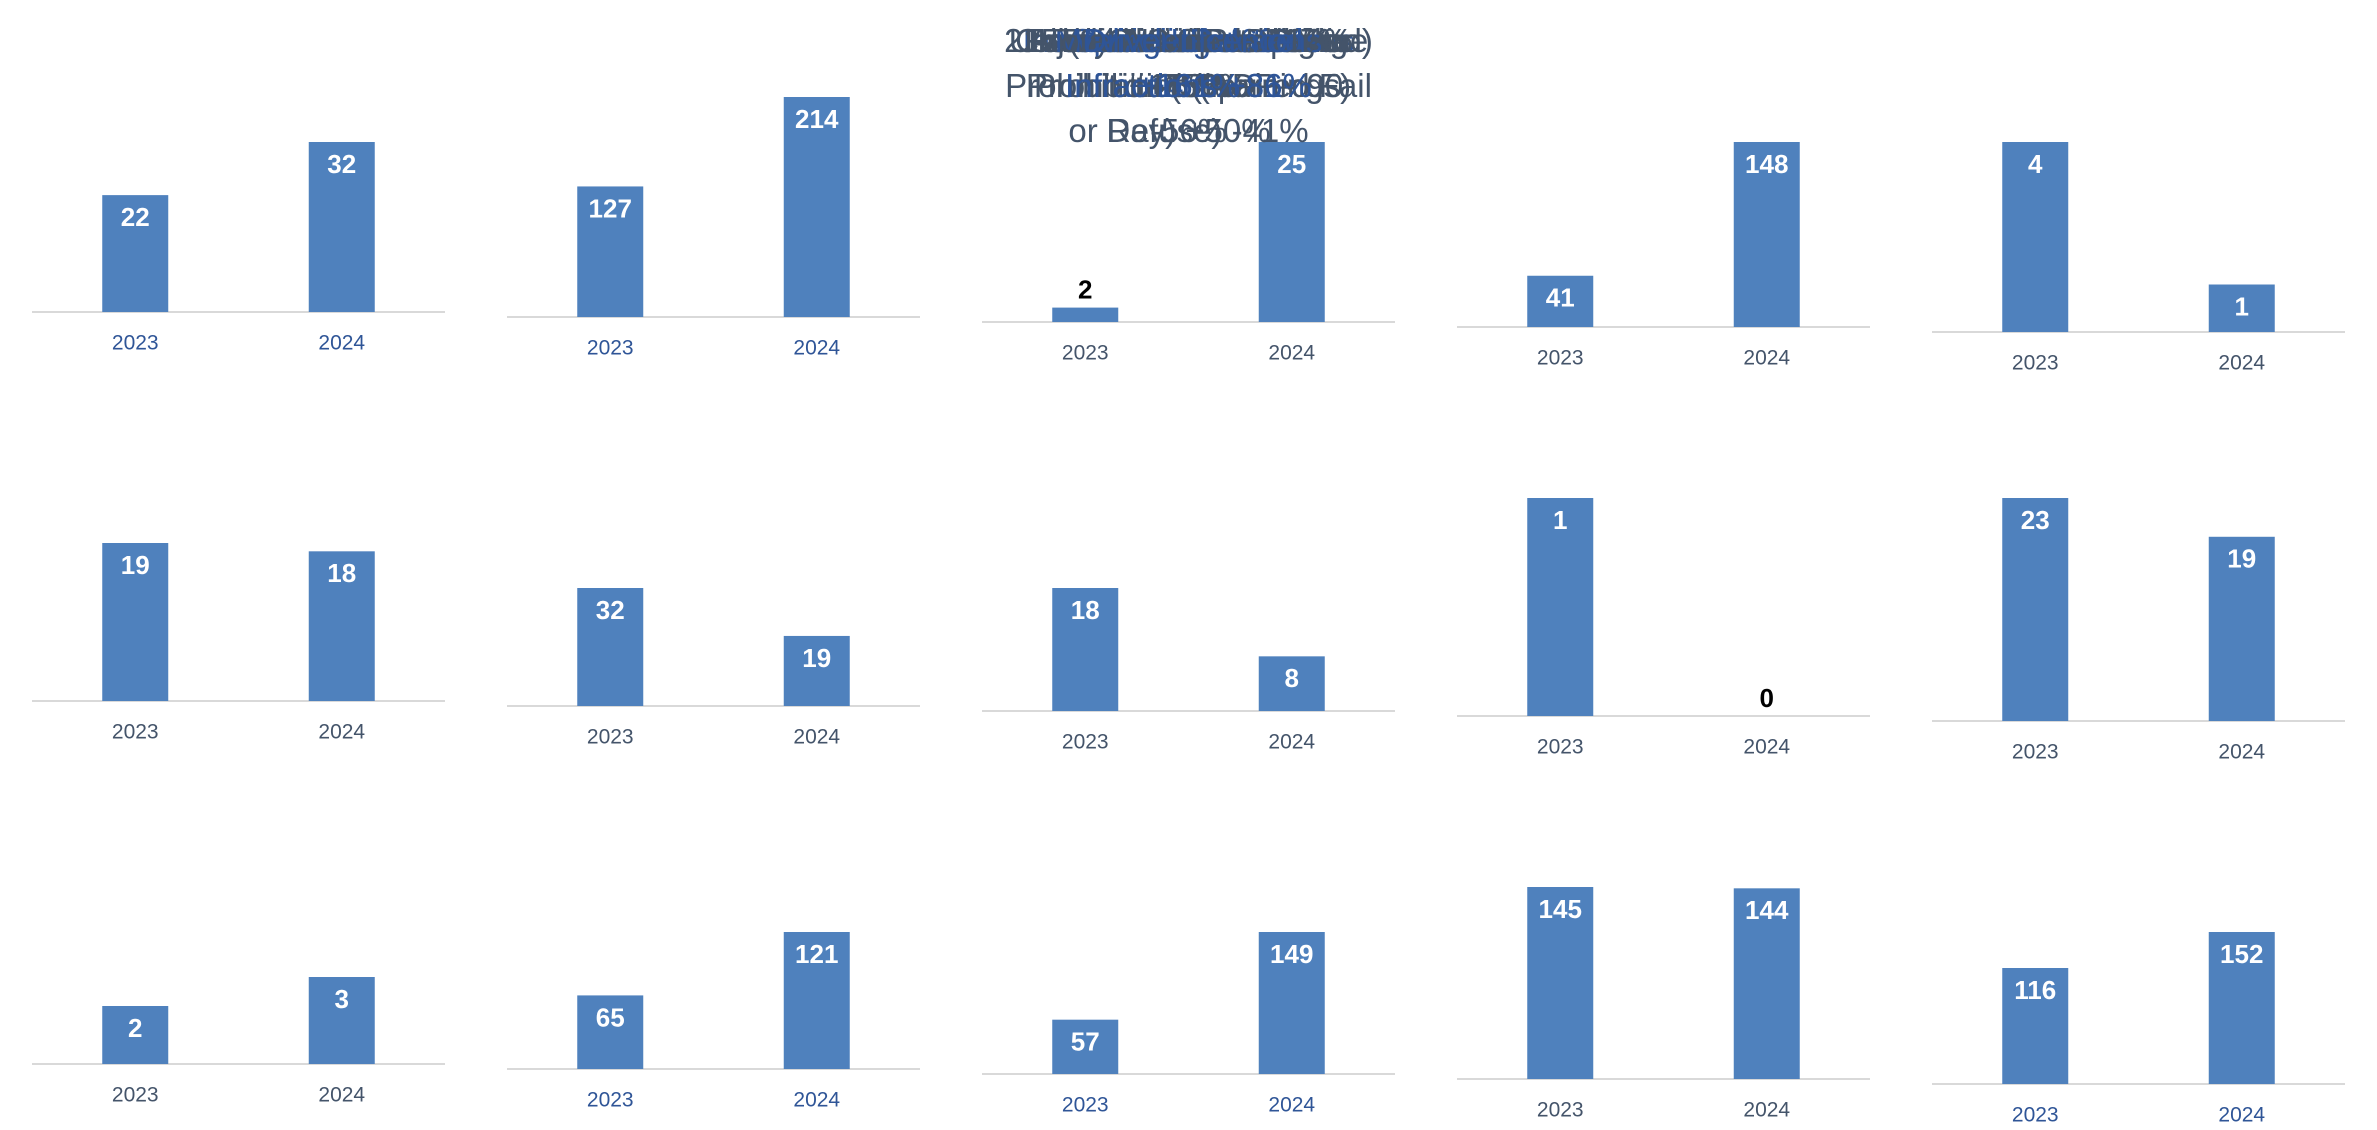  I want to click on data-label: 214, so click(817, 119).